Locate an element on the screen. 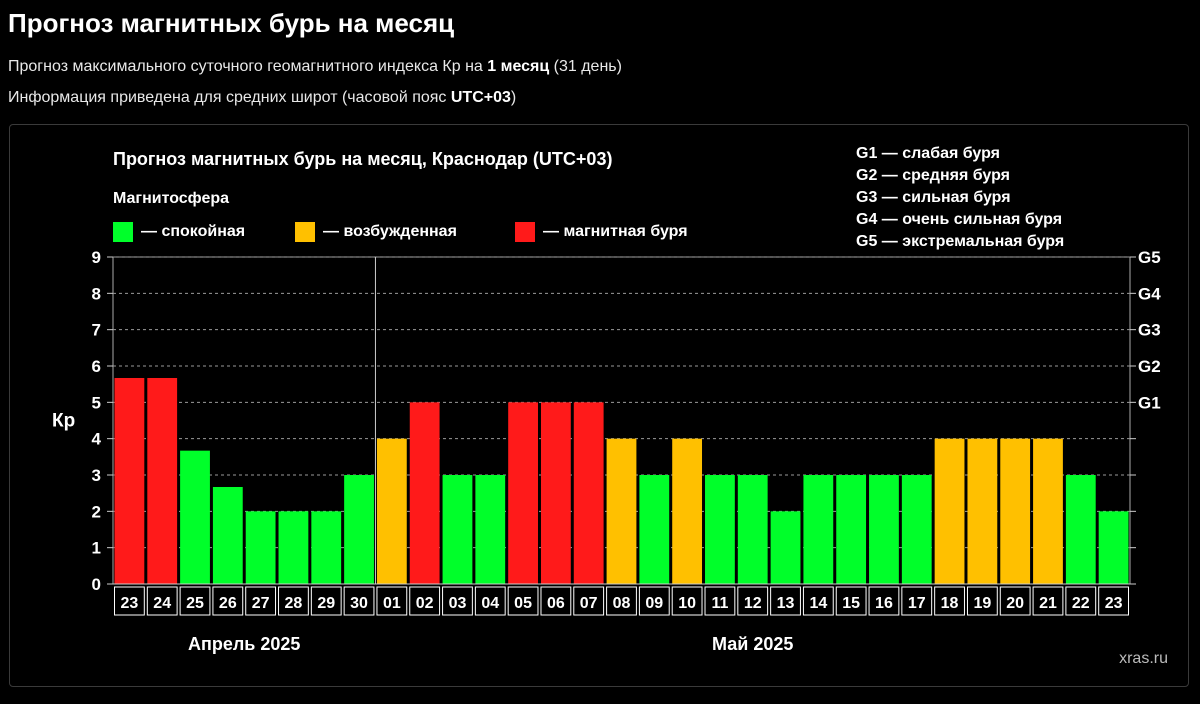  x-tick-label: 24 is located at coordinates (162, 603).